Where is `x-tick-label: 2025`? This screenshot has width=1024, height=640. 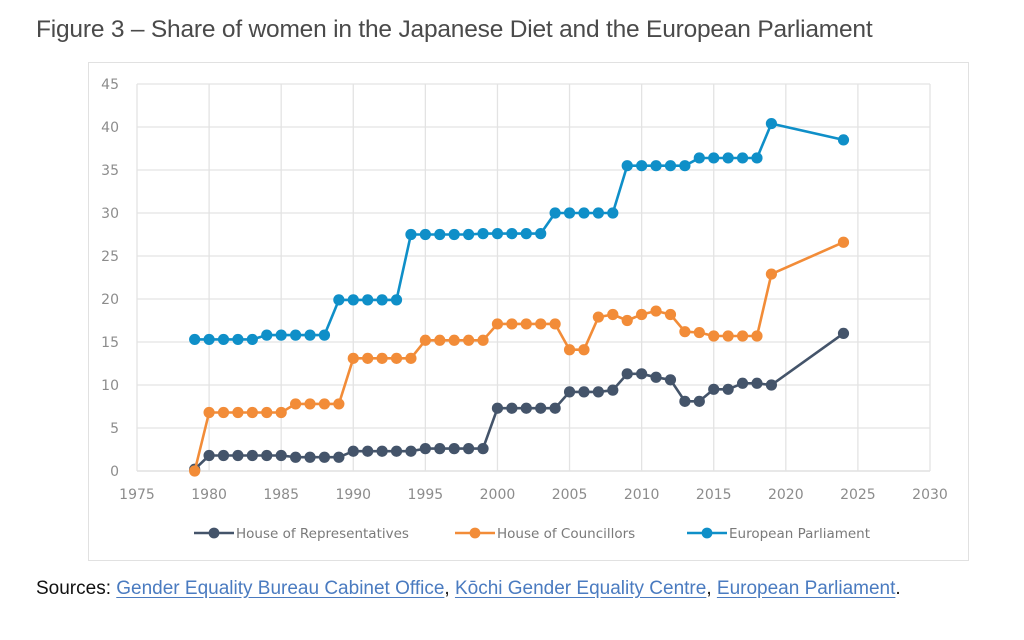
x-tick-label: 2025 is located at coordinates (858, 495).